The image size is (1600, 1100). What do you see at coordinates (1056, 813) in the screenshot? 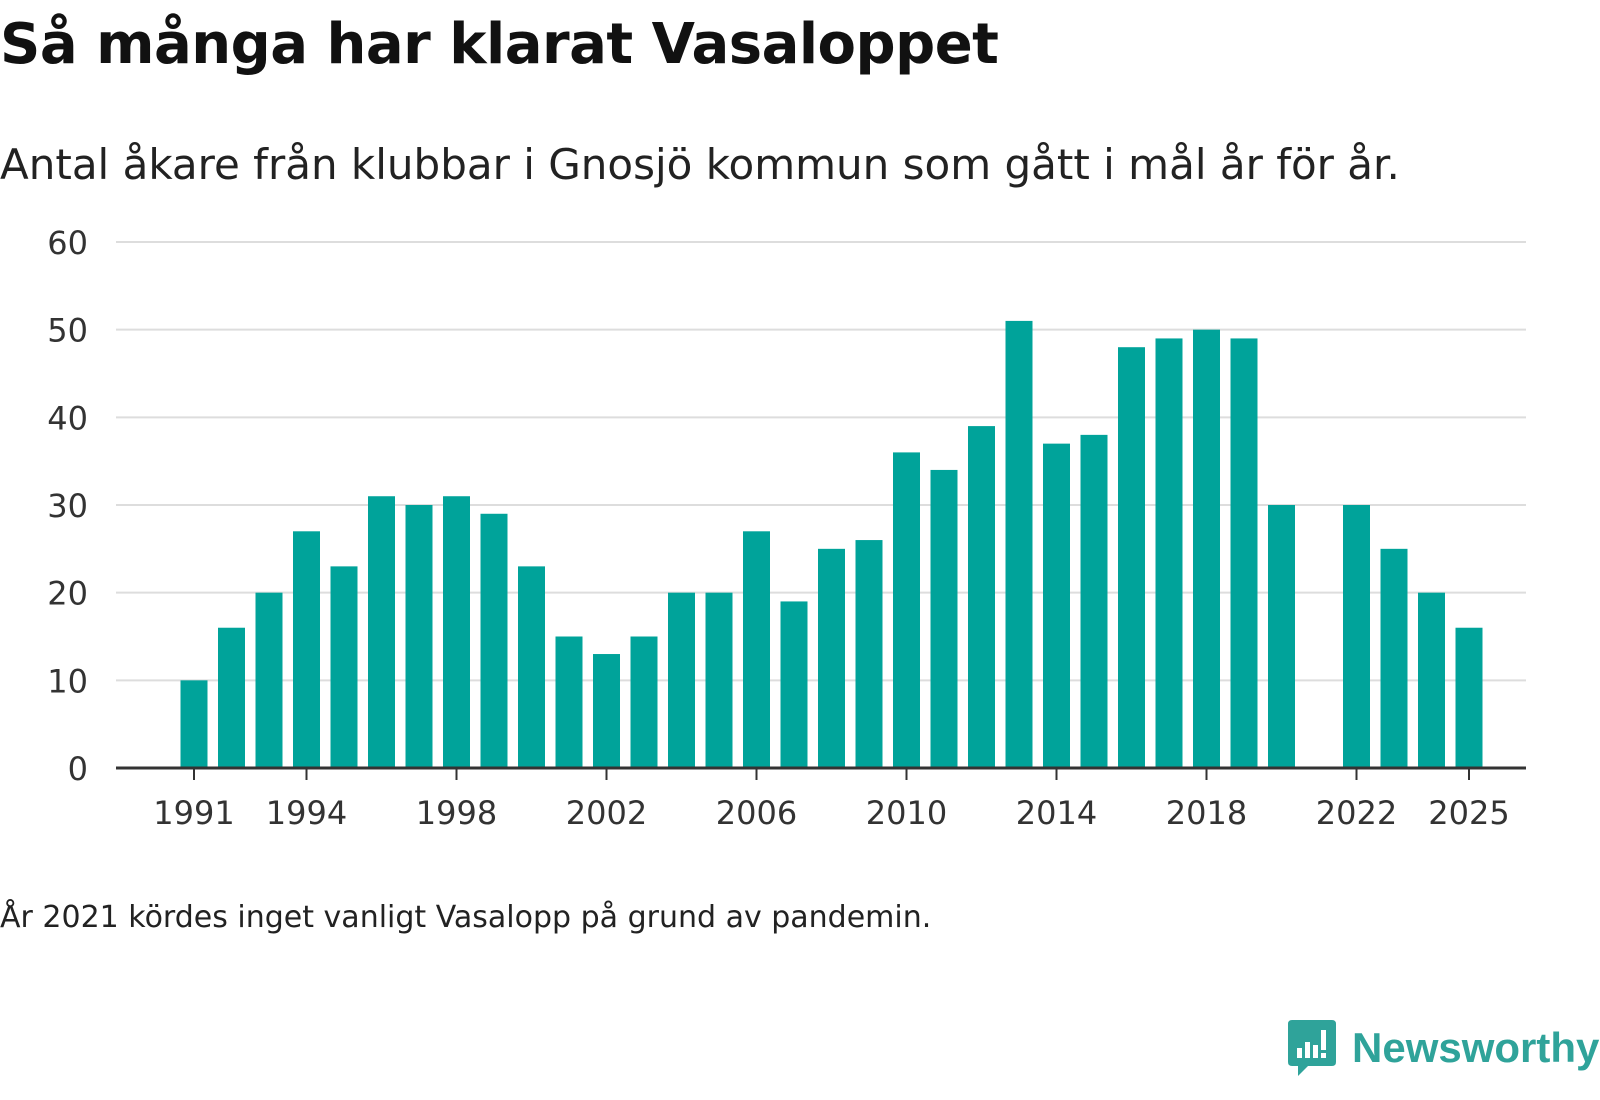
I see `x-tick-label: 2014` at bounding box center [1056, 813].